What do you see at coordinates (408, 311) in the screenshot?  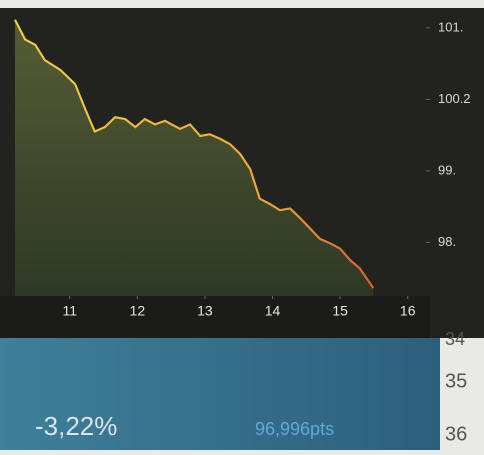 I see `x-tick-label: 16` at bounding box center [408, 311].